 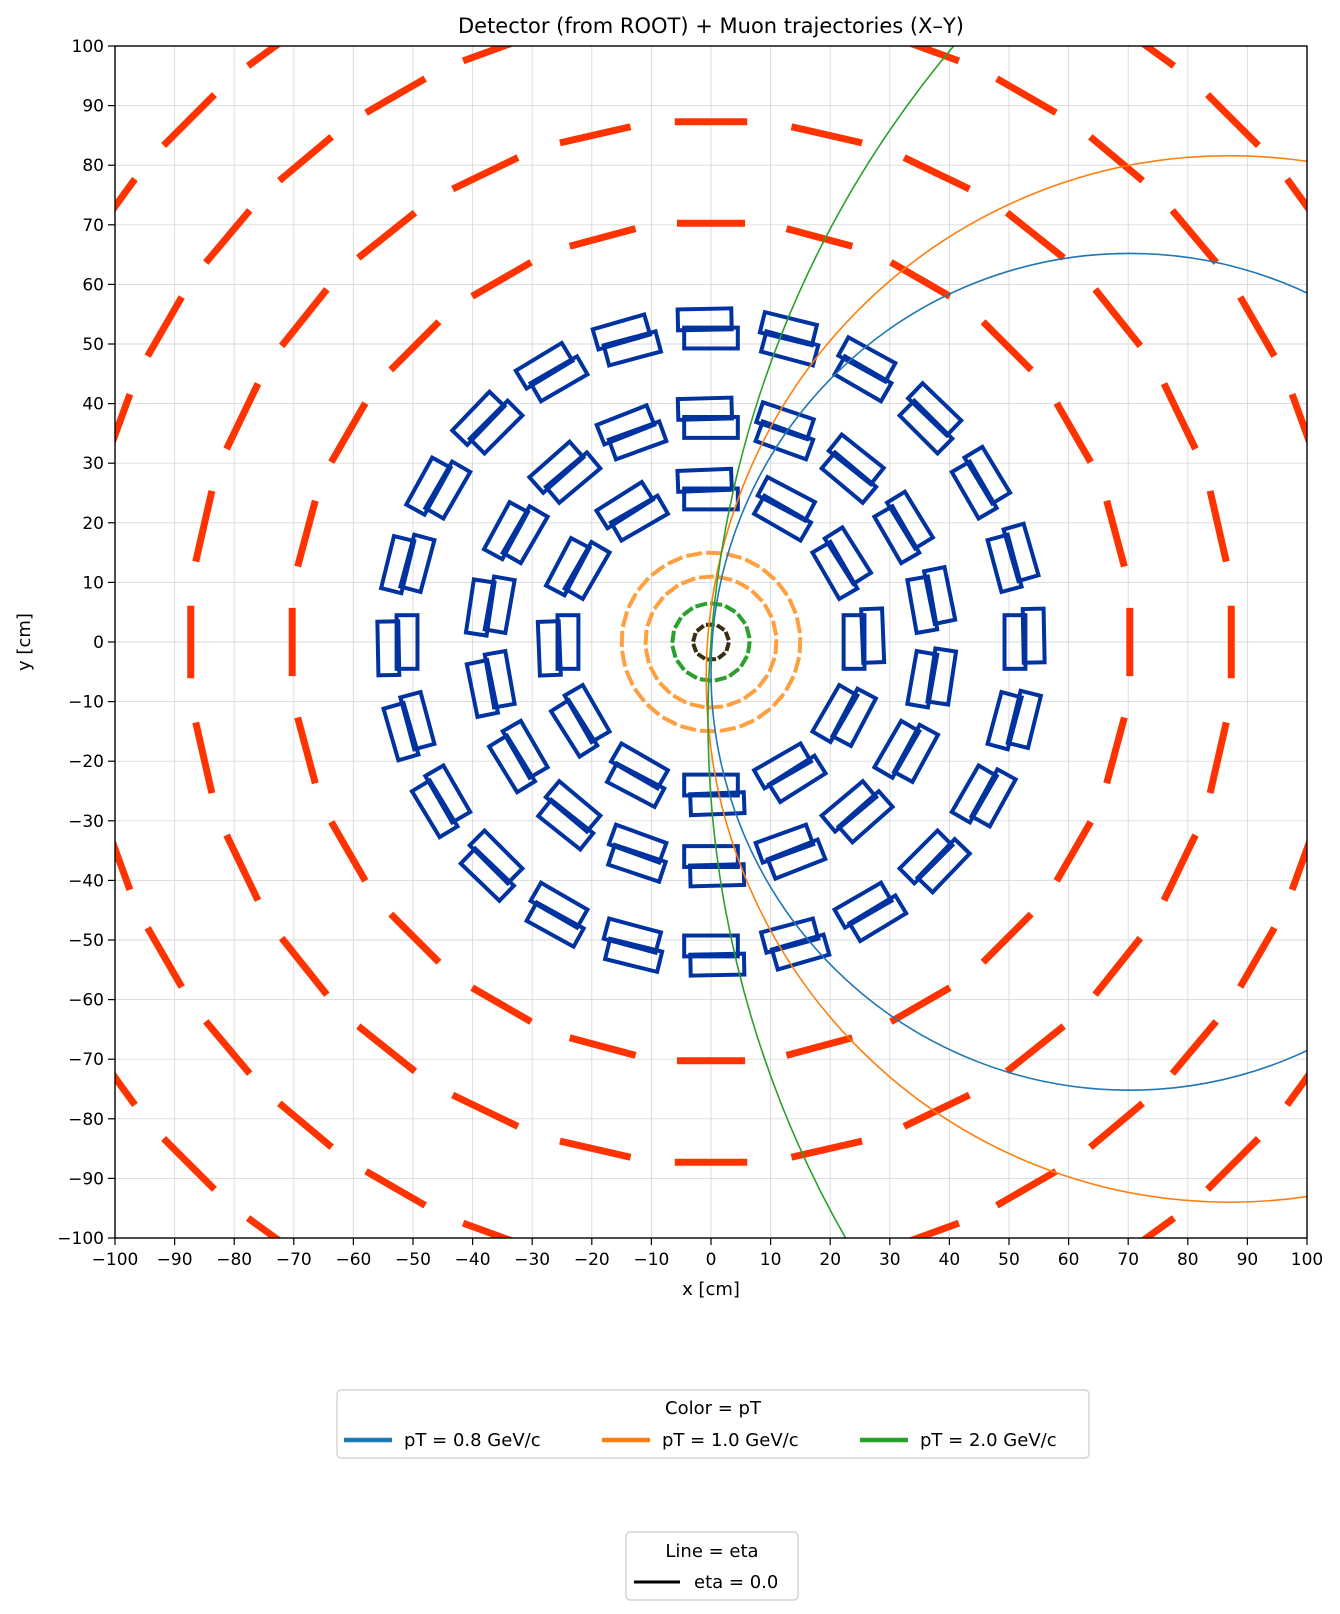 I want to click on outer-ring-4-segment, so click(x=189, y=1164).